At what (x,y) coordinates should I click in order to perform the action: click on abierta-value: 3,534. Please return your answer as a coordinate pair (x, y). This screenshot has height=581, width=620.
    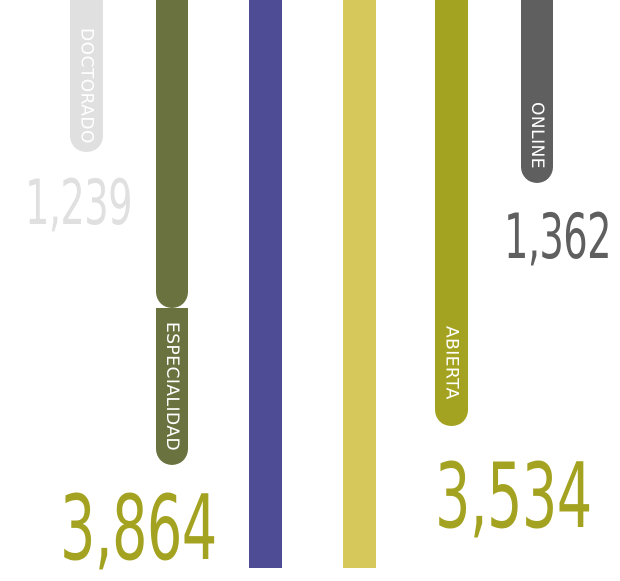
    Looking at the image, I should click on (513, 496).